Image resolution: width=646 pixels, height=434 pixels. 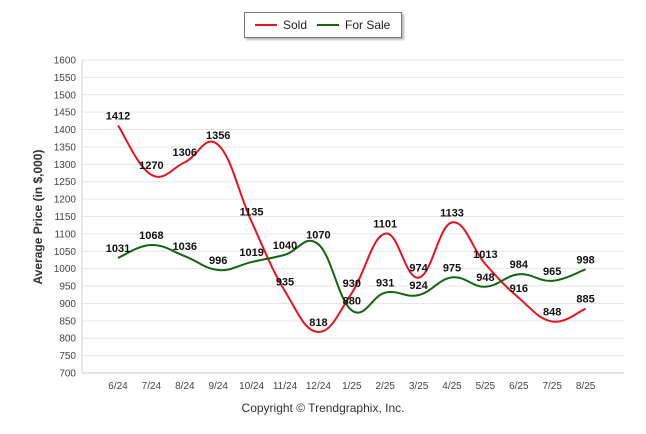 I want to click on data-label: 1133, so click(x=452, y=213).